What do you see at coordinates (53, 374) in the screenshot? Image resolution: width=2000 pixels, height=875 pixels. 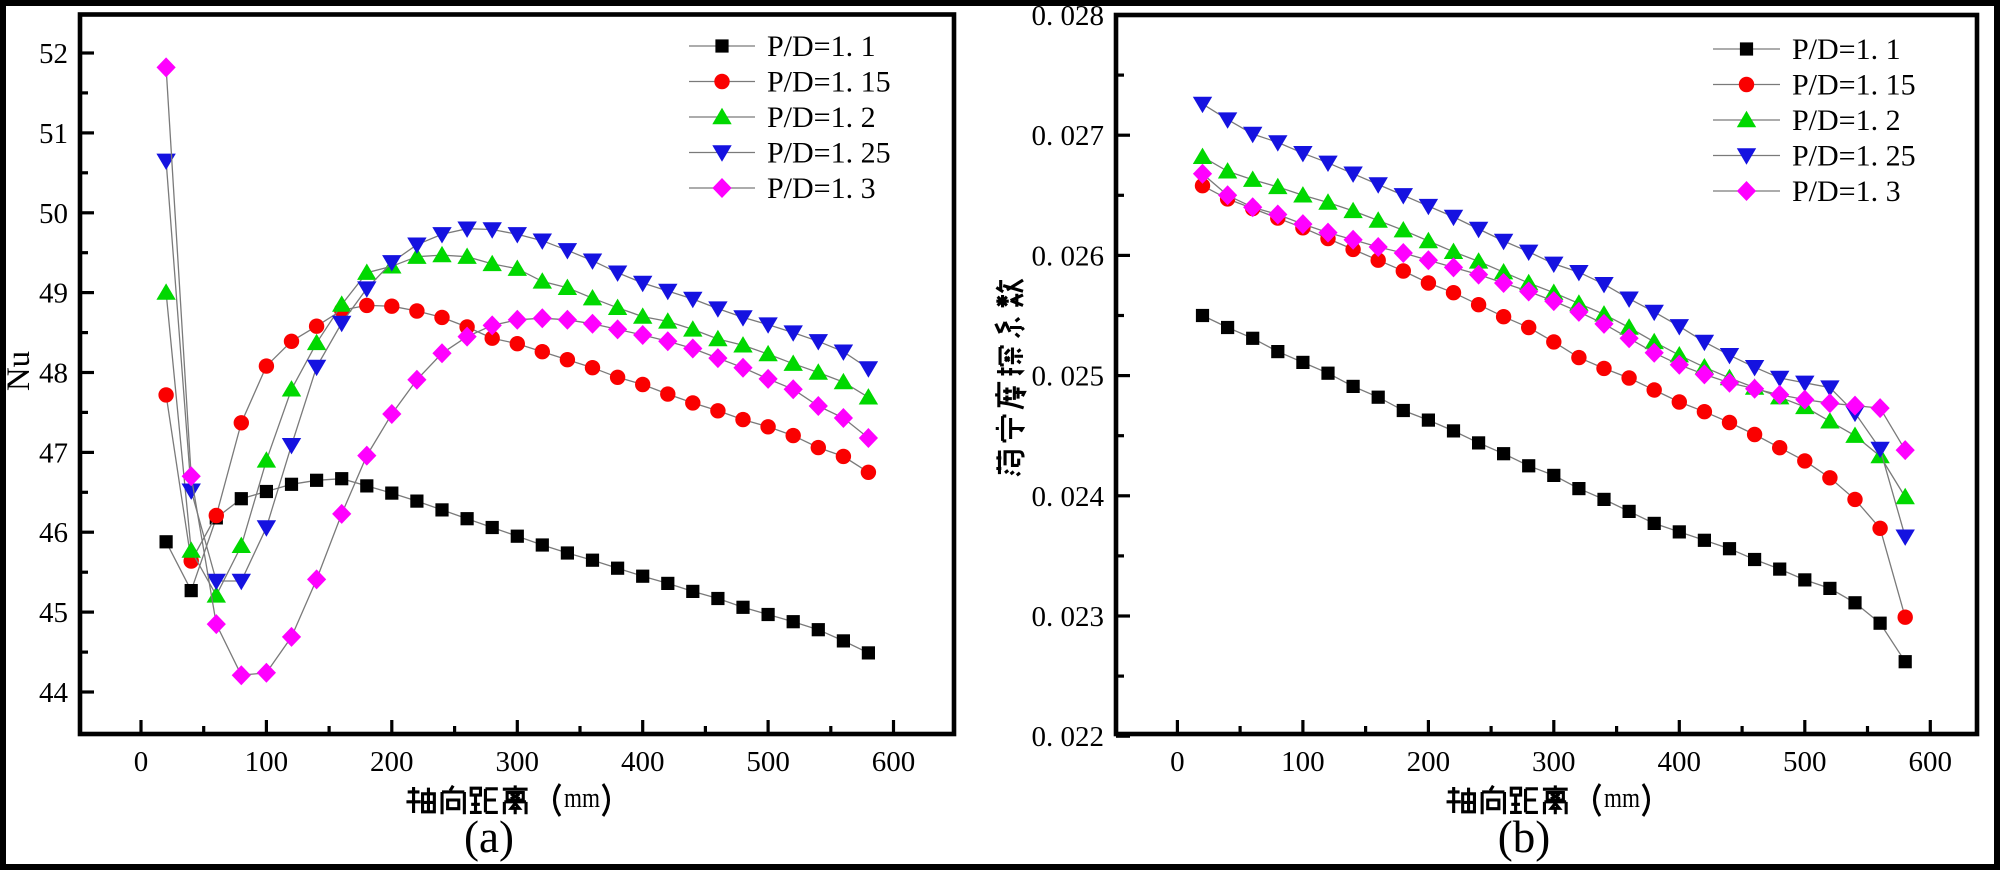 I see `svg-text: 48` at bounding box center [53, 374].